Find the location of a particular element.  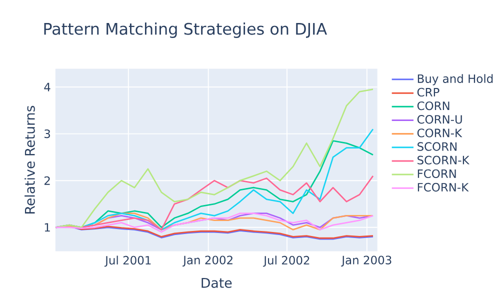

x-tick-label: Jan 2002 is located at coordinates (207, 261).